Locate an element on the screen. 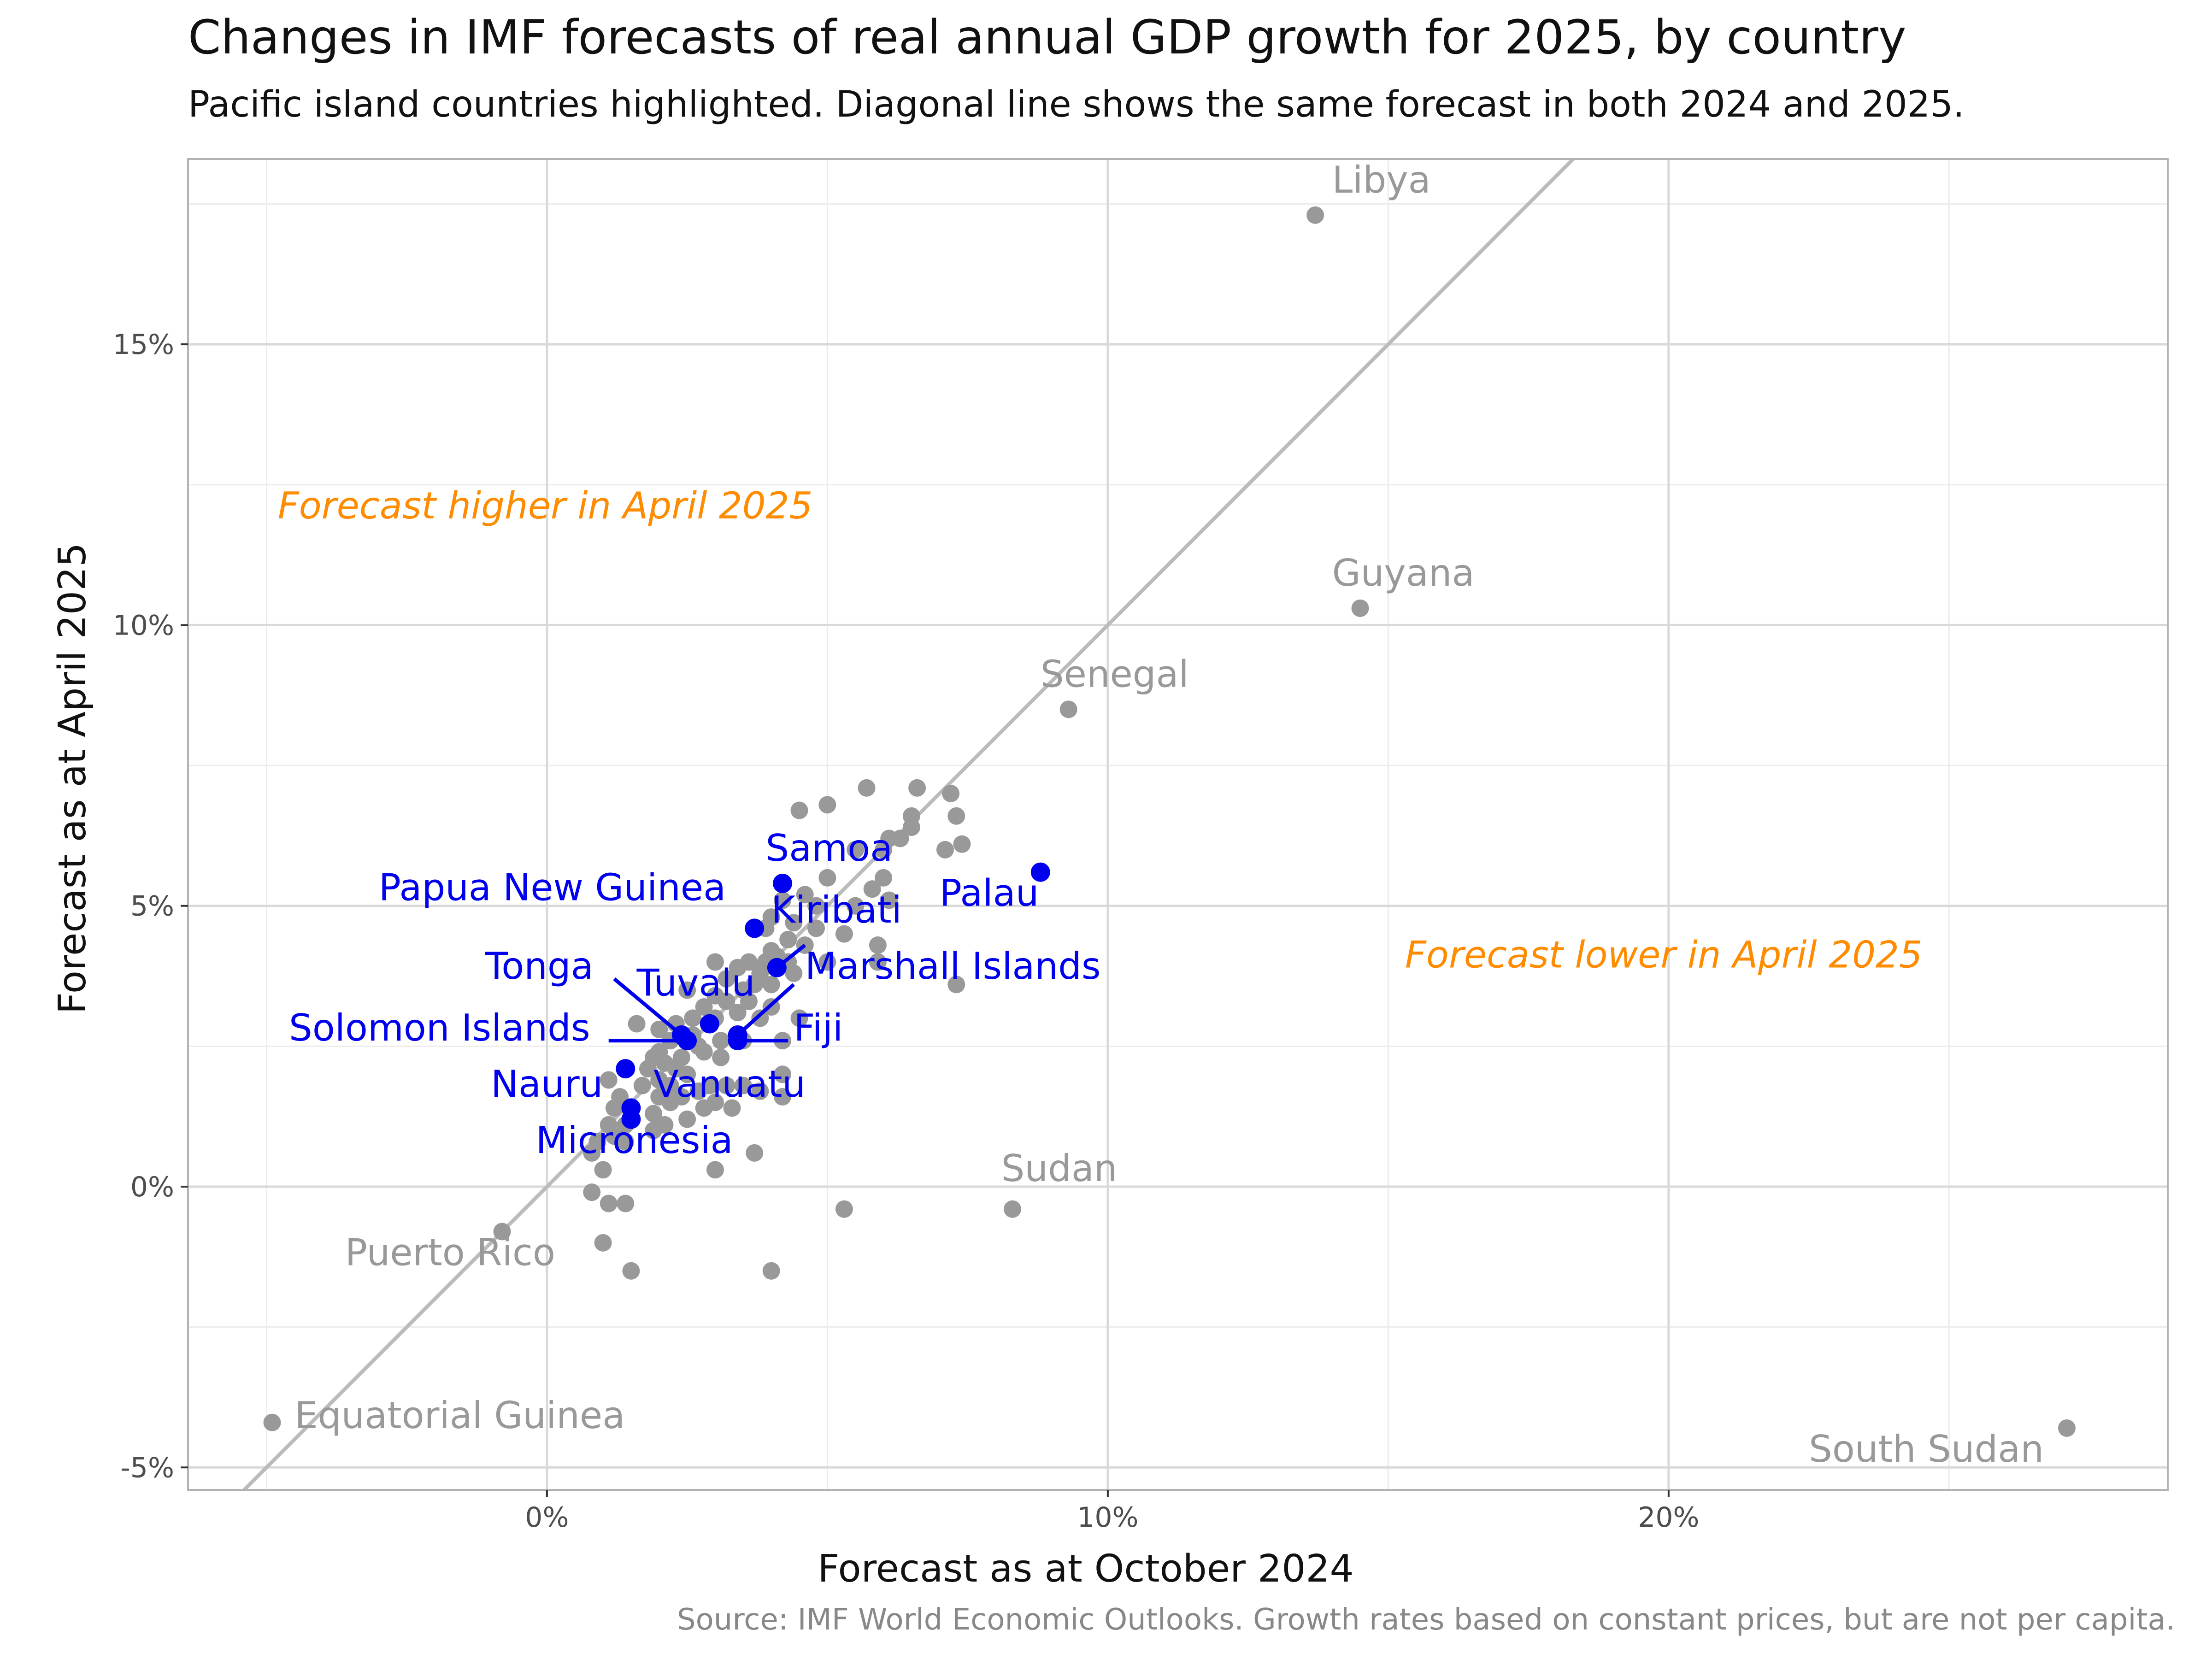 The height and width of the screenshot is (1659, 2212). x-tick-label: 0% is located at coordinates (547, 1517).